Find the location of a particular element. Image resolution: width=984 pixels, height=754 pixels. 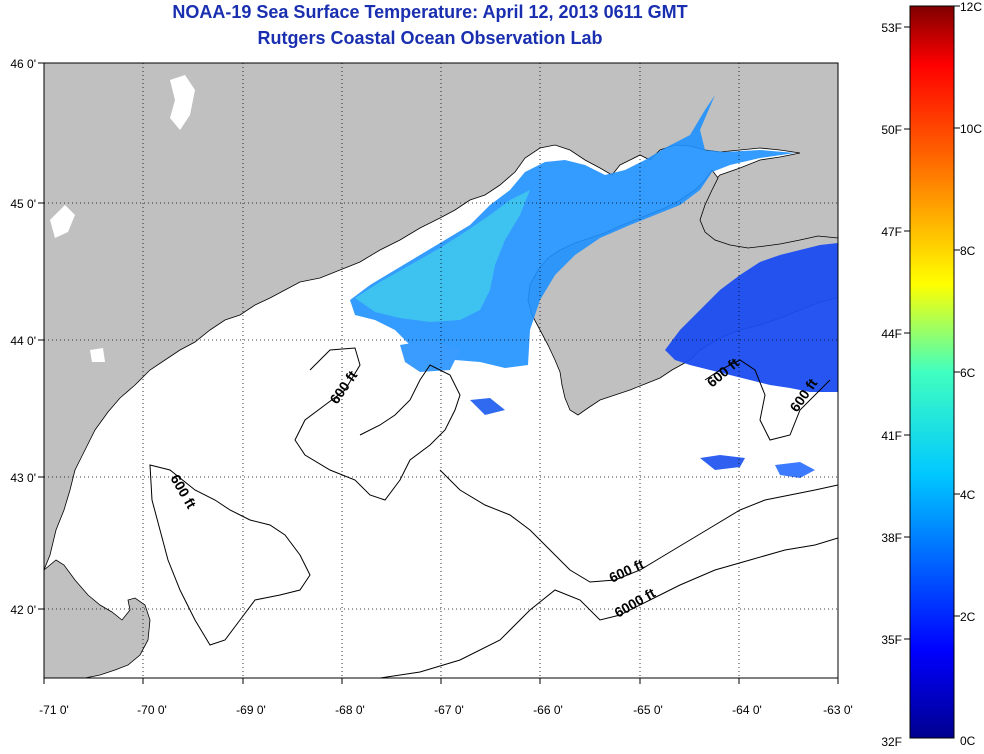

lat-label: 43 0' is located at coordinates (23, 478).